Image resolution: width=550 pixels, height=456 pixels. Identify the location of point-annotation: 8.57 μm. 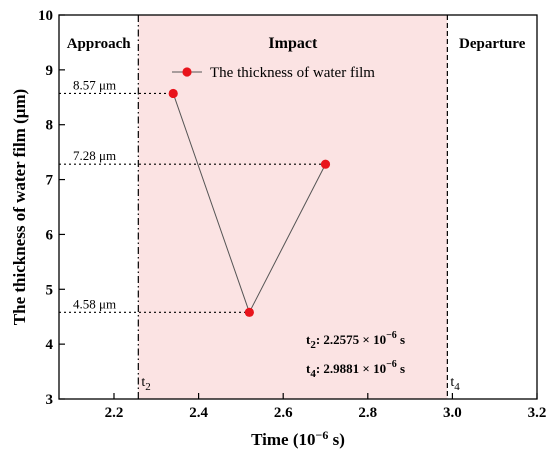
(94, 84).